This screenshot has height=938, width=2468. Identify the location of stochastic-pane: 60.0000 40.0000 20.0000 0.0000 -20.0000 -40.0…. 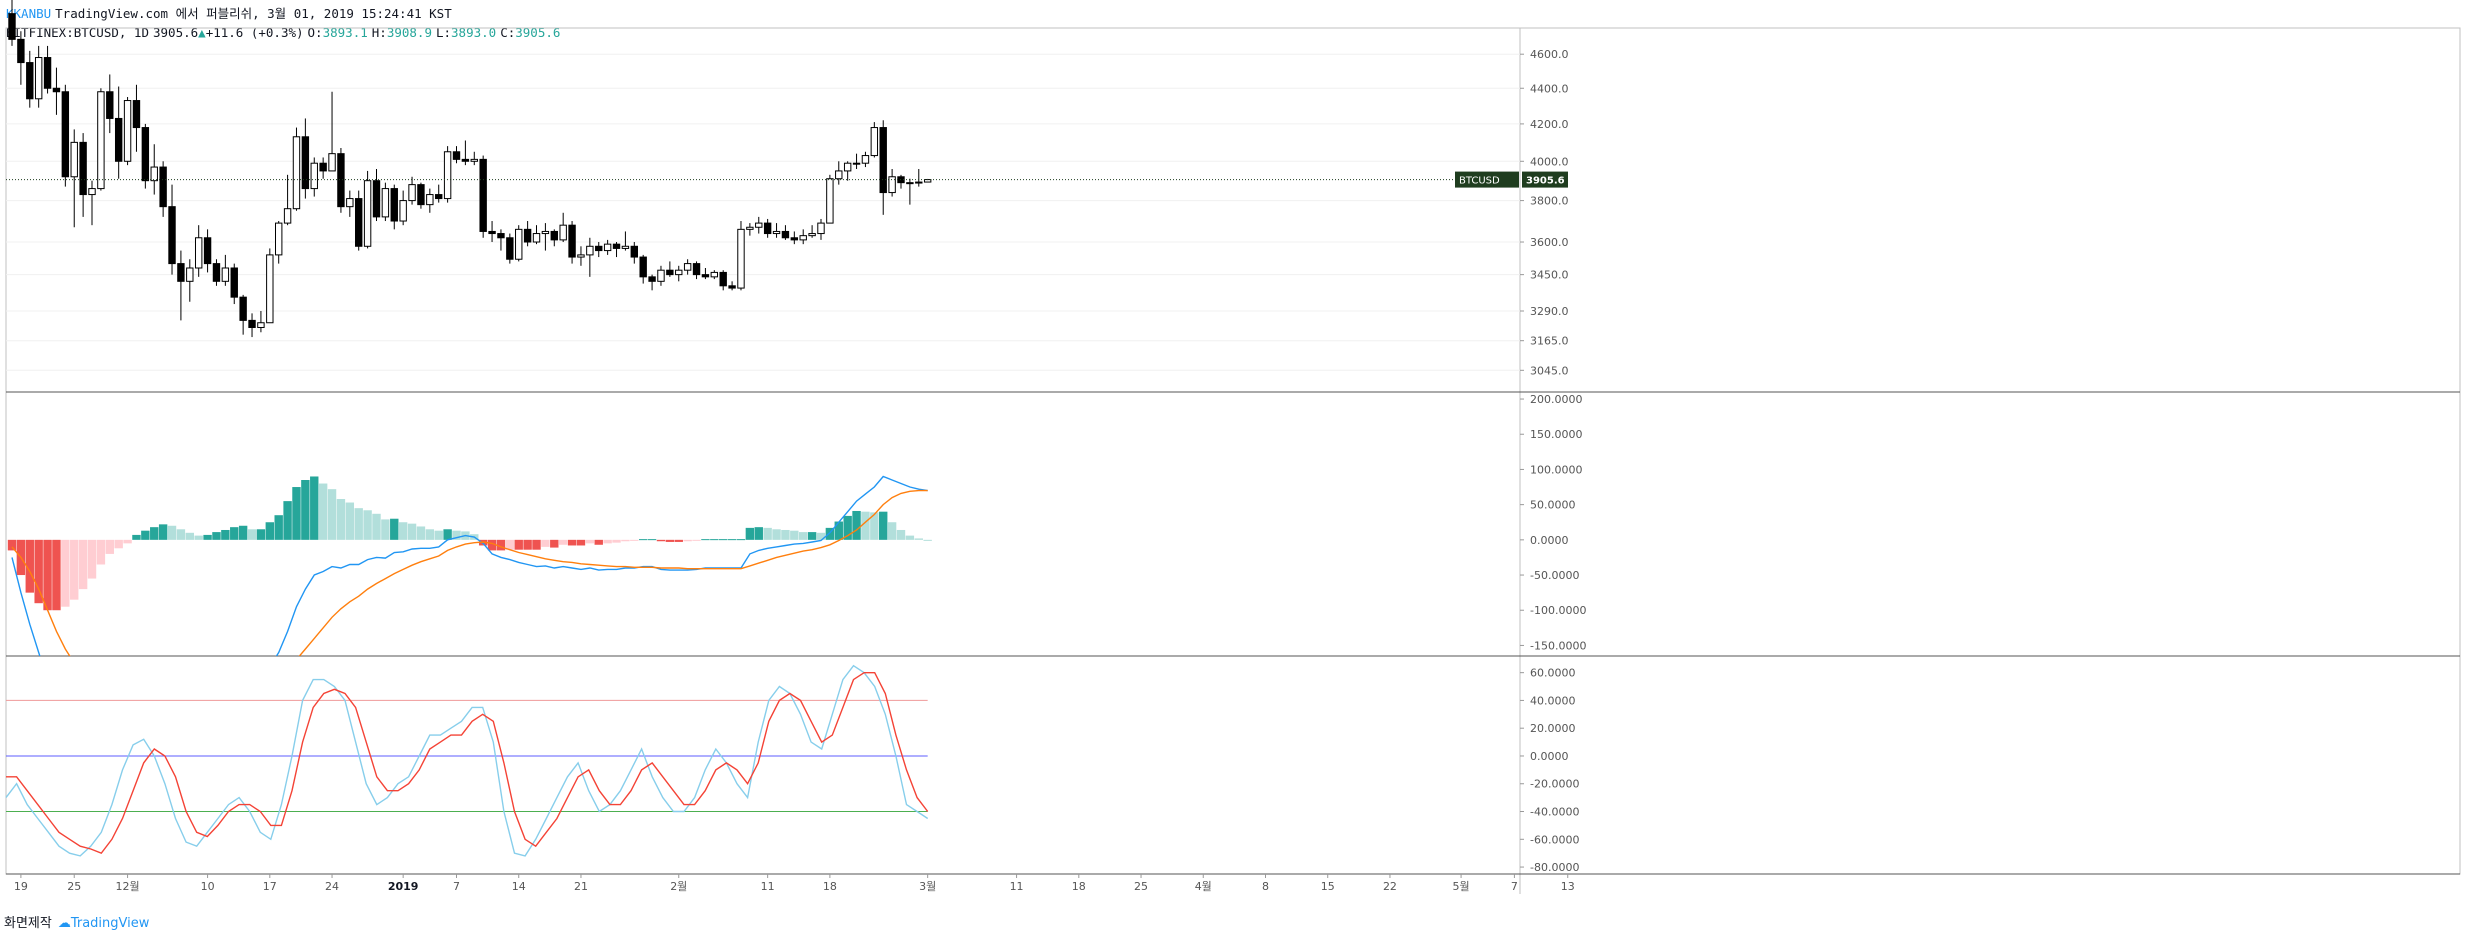
(792, 769).